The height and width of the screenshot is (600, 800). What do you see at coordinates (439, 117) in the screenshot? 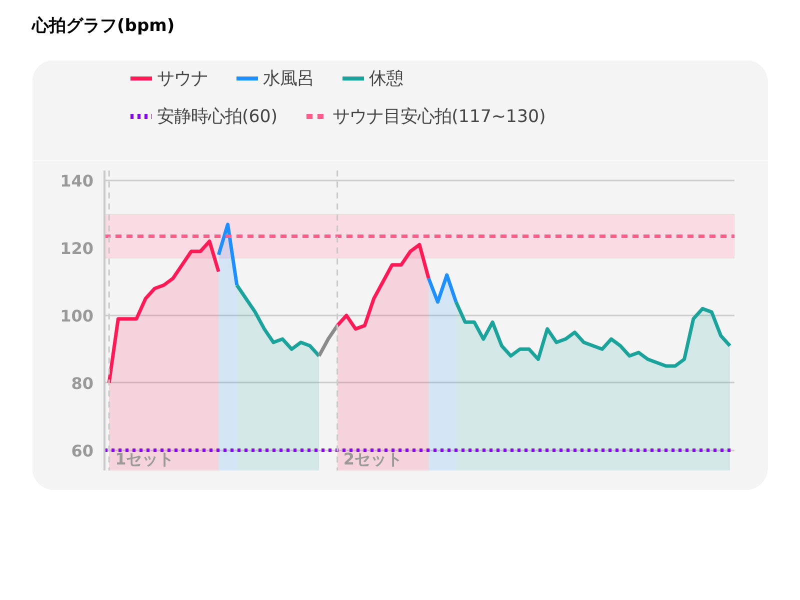
I see `legend-label: サウナ目安心拍(117~130)` at bounding box center [439, 117].